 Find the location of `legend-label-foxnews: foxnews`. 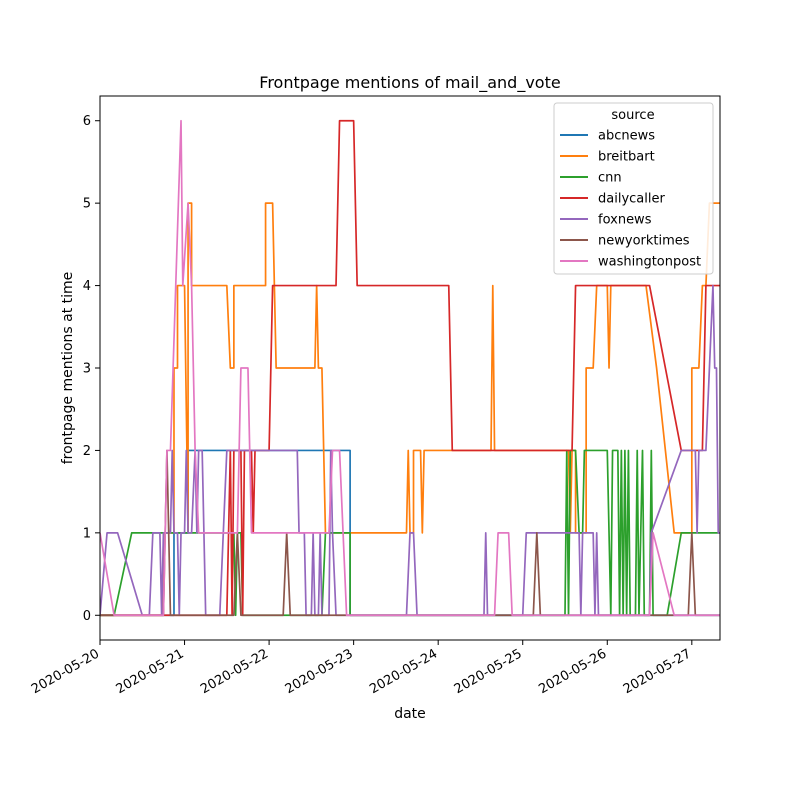

legend-label-foxnews: foxnews is located at coordinates (625, 220).